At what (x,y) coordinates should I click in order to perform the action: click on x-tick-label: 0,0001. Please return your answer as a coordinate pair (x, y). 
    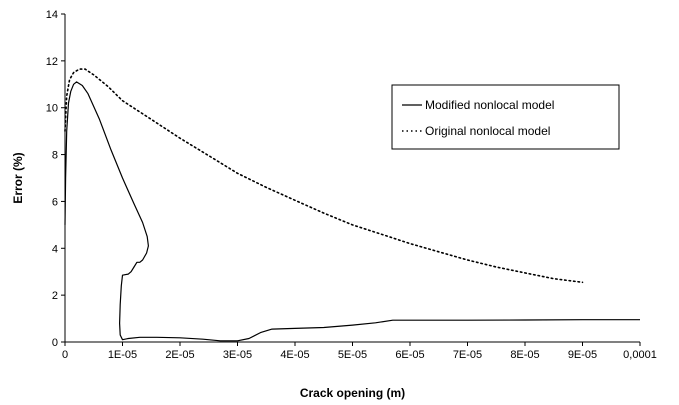
    Looking at the image, I should click on (640, 355).